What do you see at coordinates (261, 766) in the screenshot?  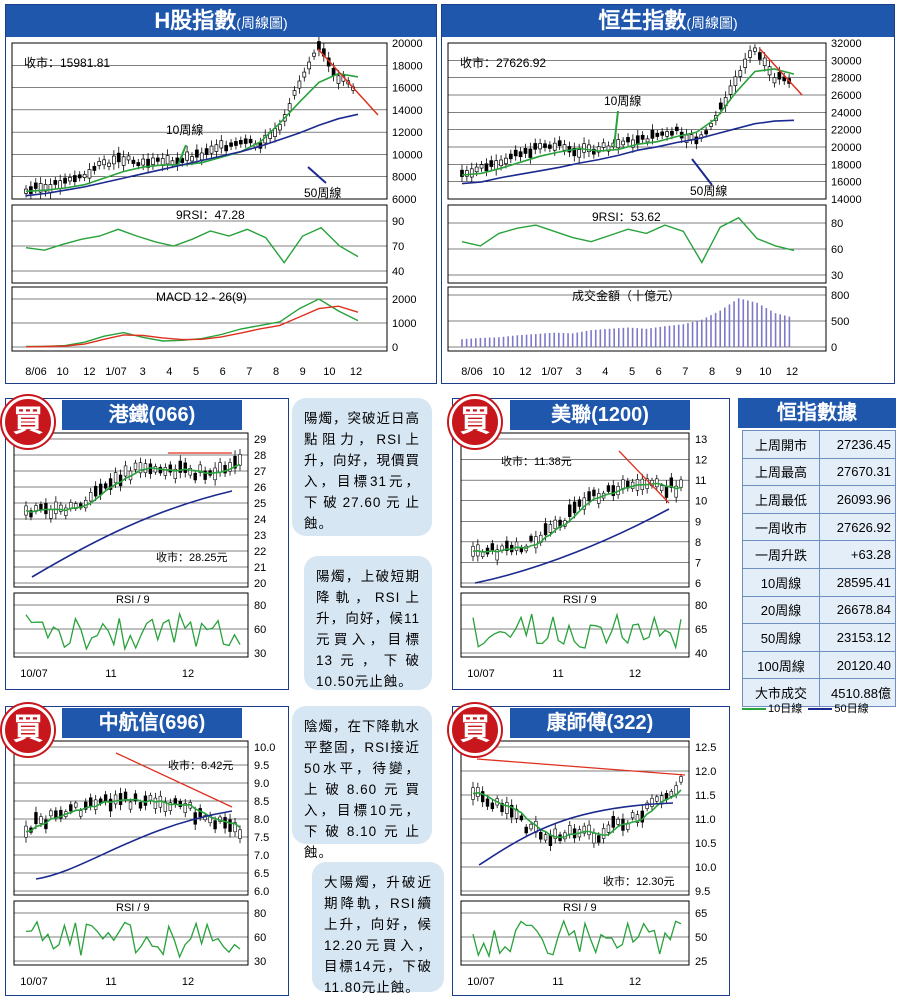 I see `stock_cat-price-tick: 9.5` at bounding box center [261, 766].